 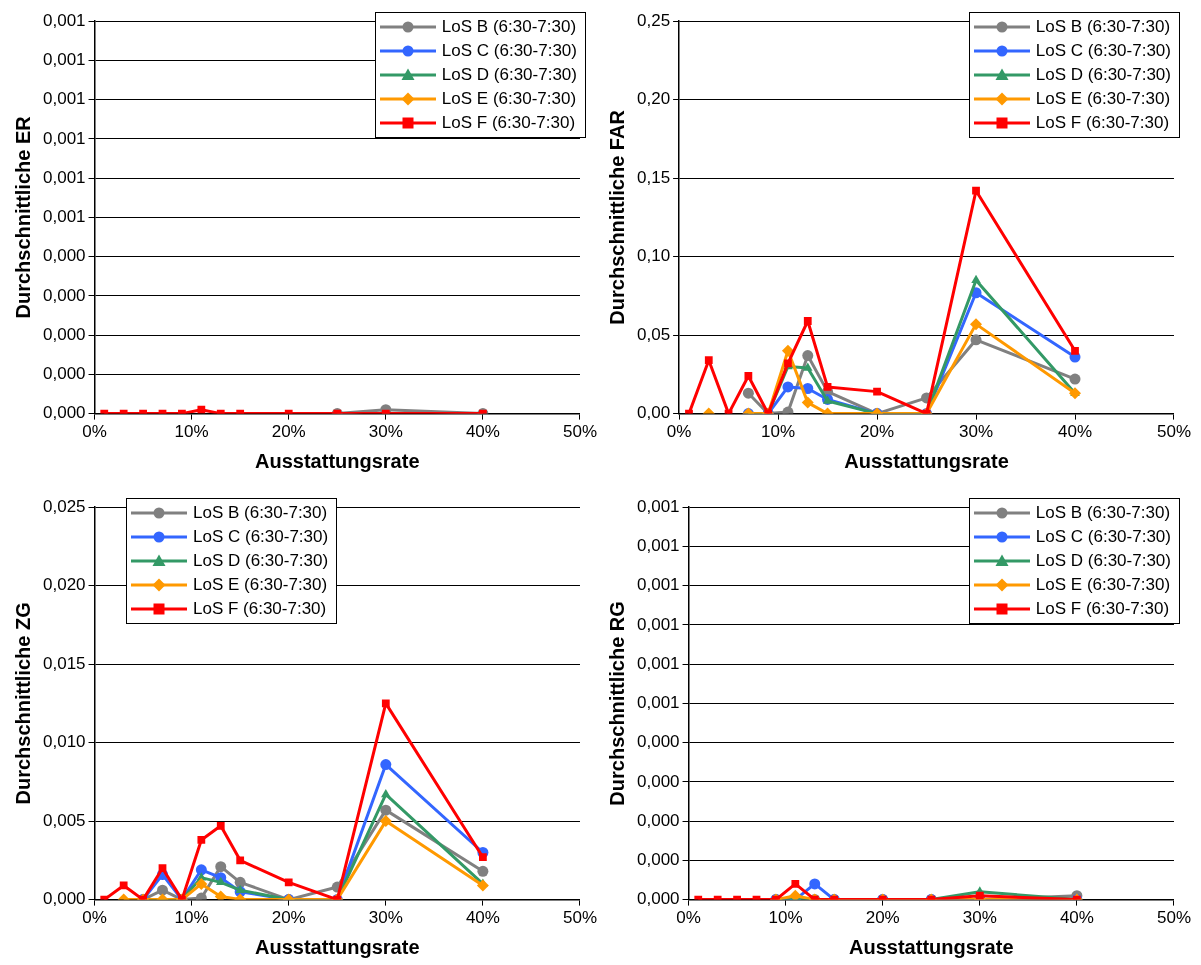 I want to click on y-axis-title: Durchschnittliche FAR, so click(x=616, y=217).